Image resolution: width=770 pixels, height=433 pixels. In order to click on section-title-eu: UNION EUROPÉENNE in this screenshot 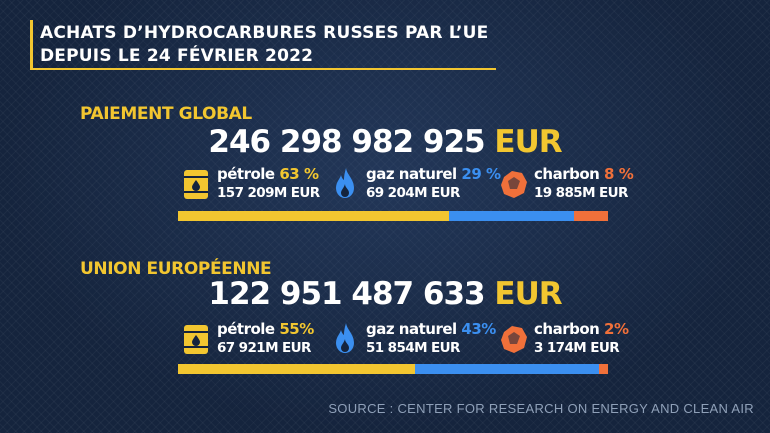, I will do `click(176, 269)`.